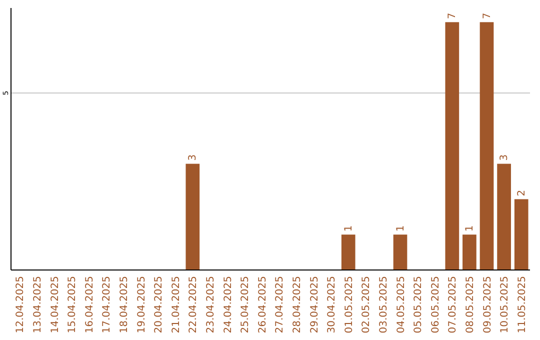  What do you see at coordinates (228, 305) in the screenshot?
I see `x-tick-label: 24.04.2025` at bounding box center [228, 305].